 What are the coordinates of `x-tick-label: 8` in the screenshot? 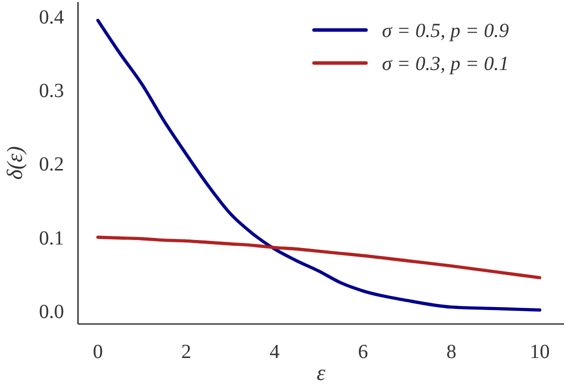 It's located at (451, 352).